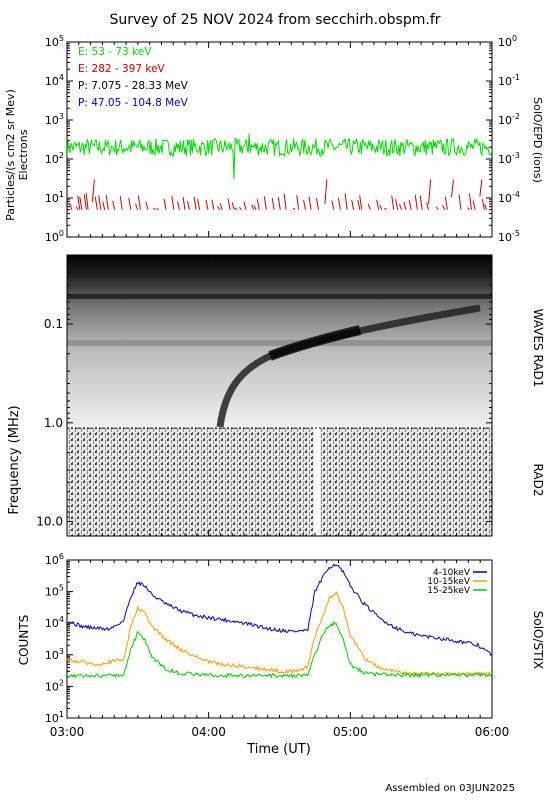 This screenshot has height=800, width=550. Describe the element at coordinates (449, 591) in the screenshot. I see `stix-legend-entry: 15-25keV` at that location.